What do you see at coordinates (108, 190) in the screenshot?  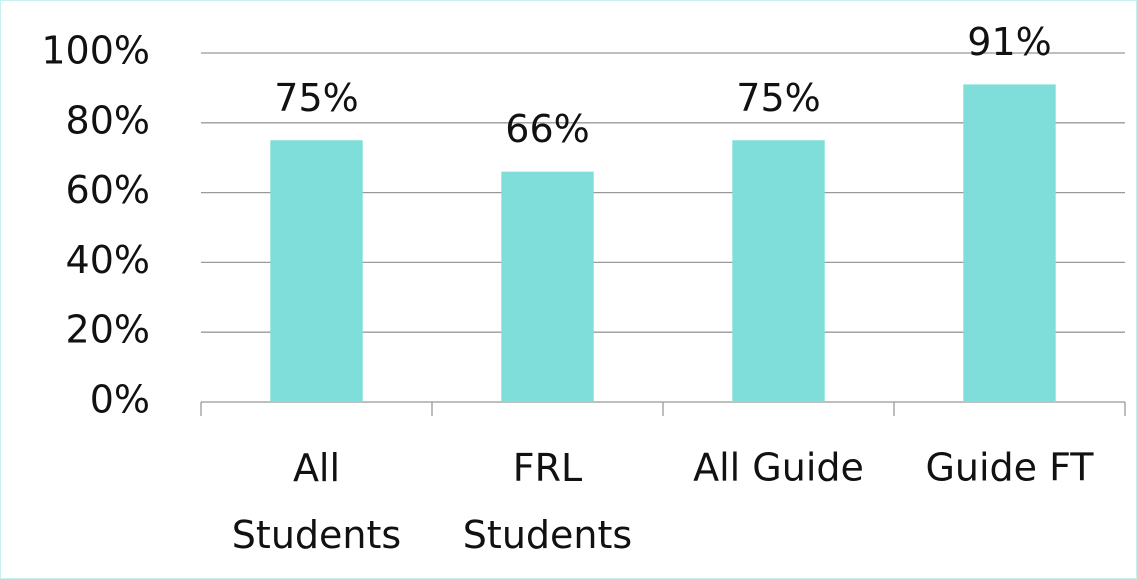 I see `y-tick-label: 60%` at bounding box center [108, 190].